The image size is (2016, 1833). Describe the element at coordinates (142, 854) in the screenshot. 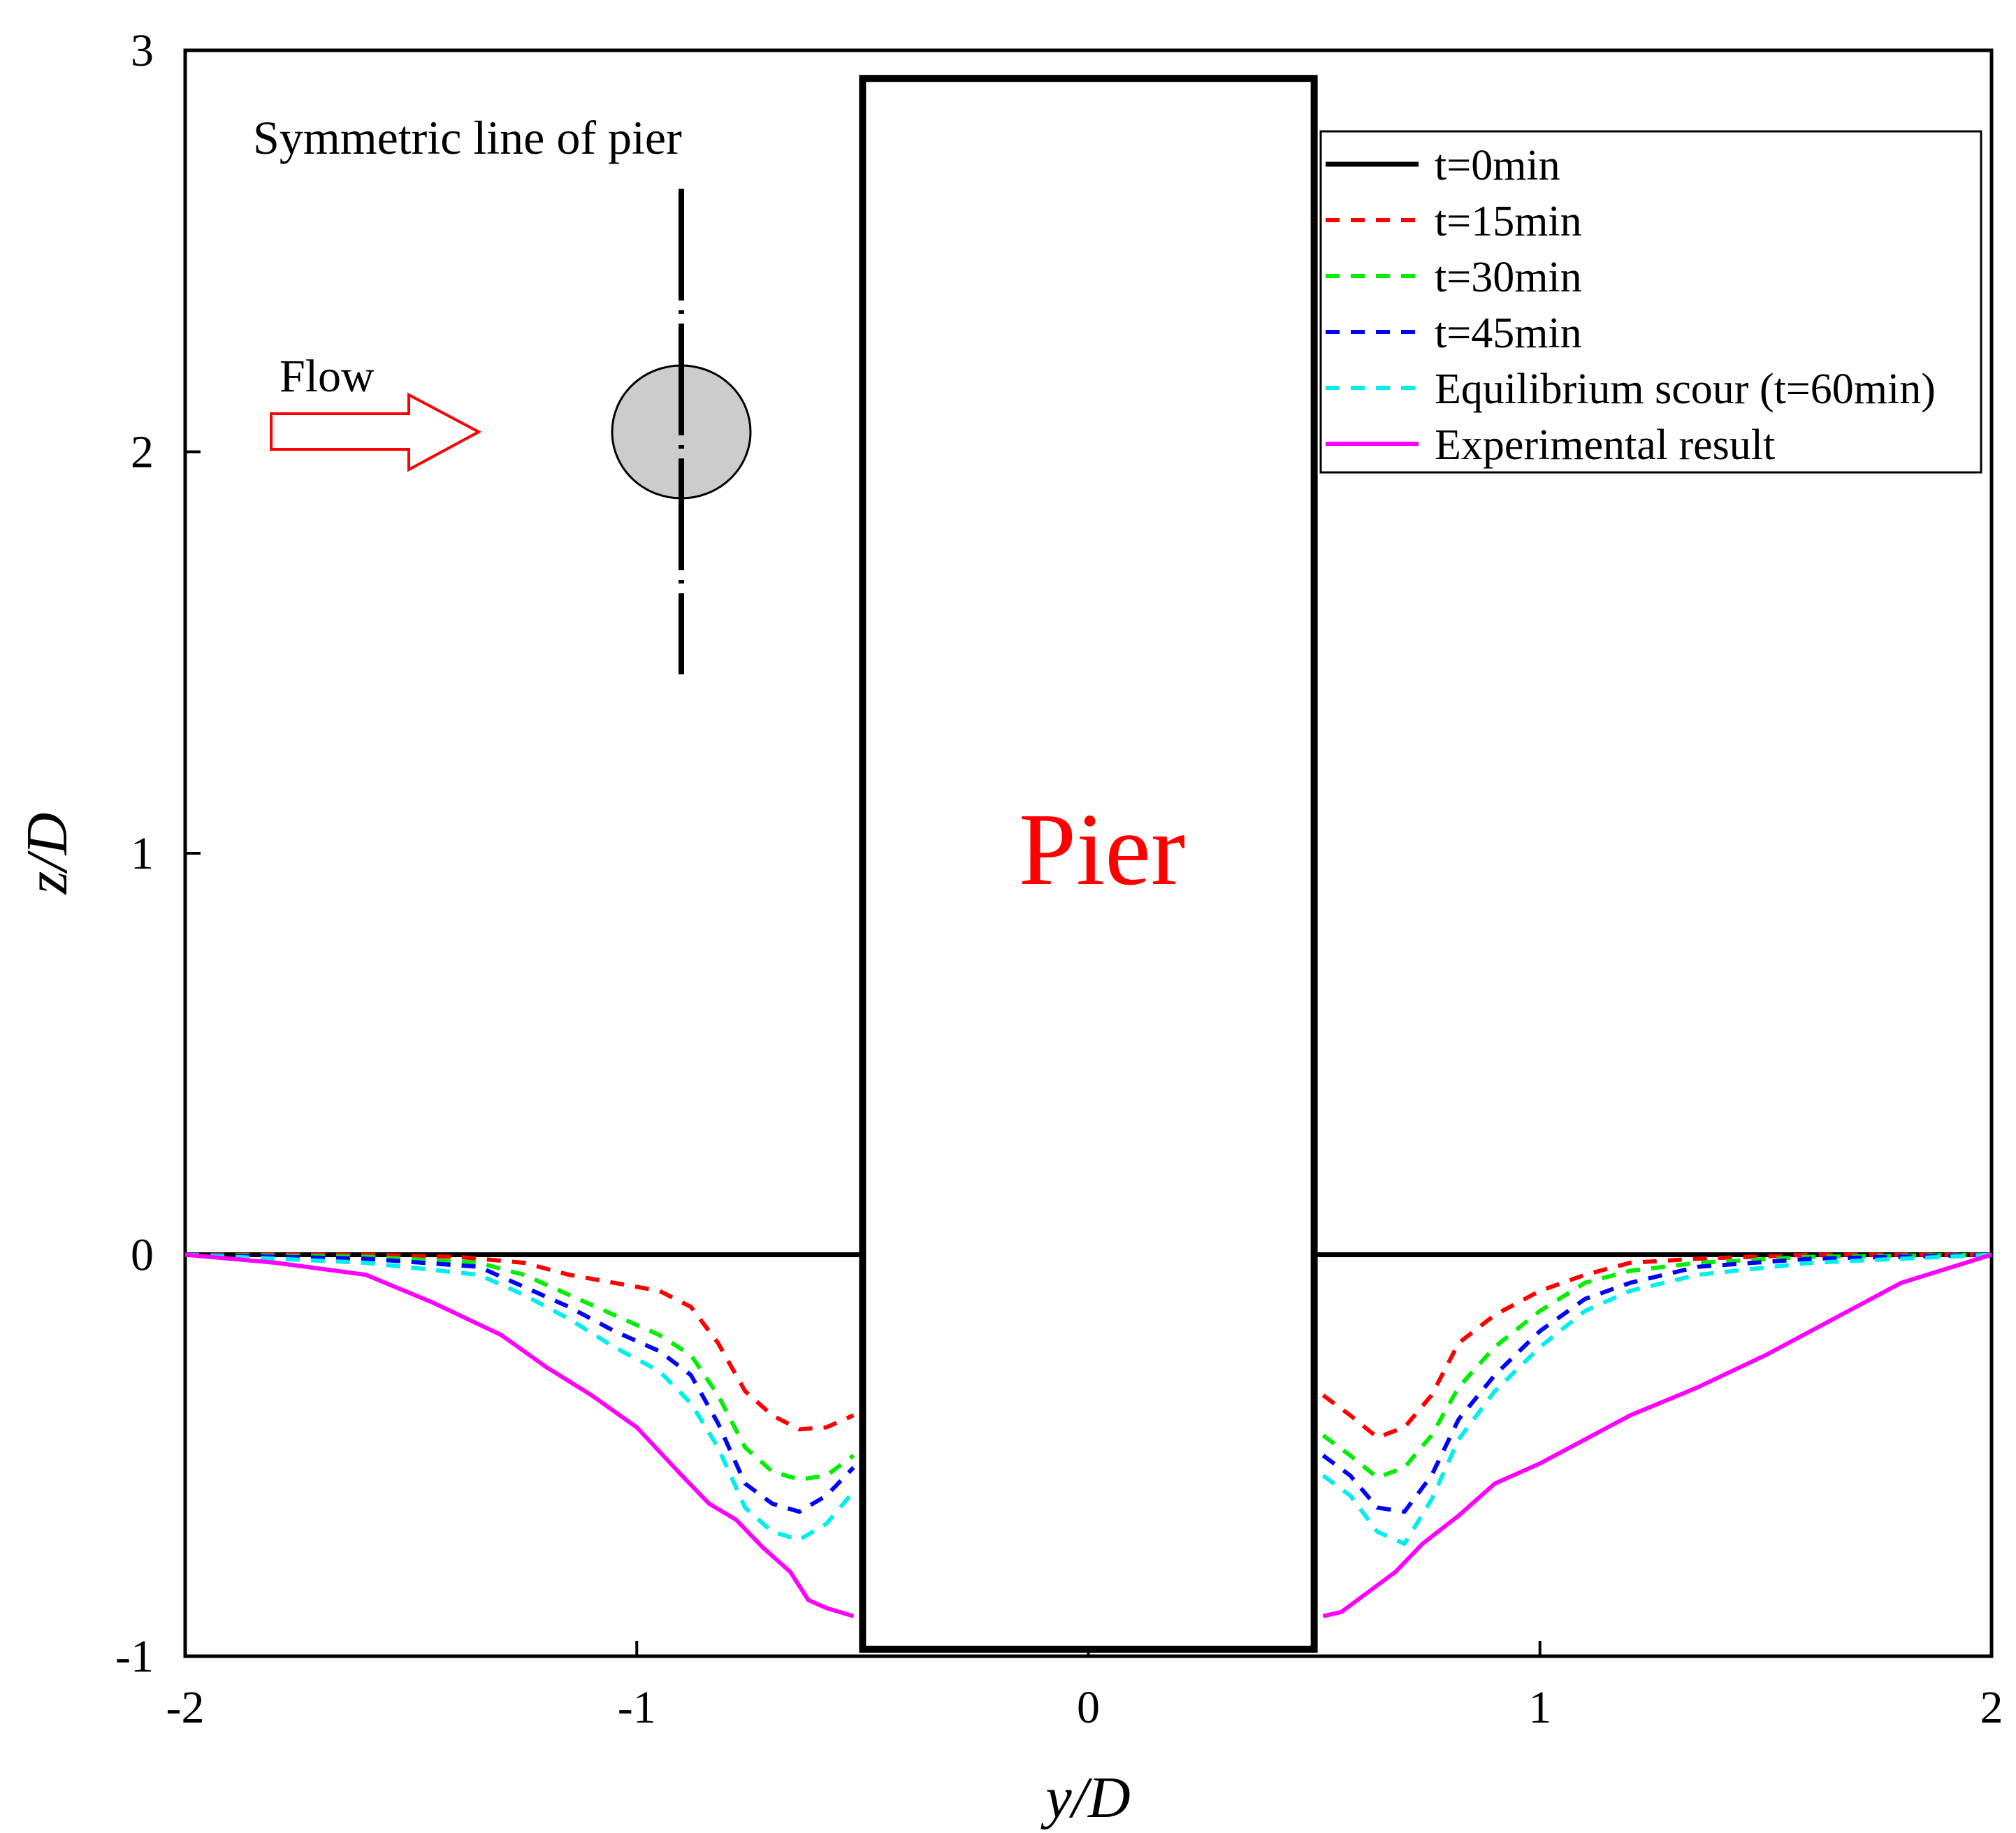

I see `y-tick-label: 1` at that location.